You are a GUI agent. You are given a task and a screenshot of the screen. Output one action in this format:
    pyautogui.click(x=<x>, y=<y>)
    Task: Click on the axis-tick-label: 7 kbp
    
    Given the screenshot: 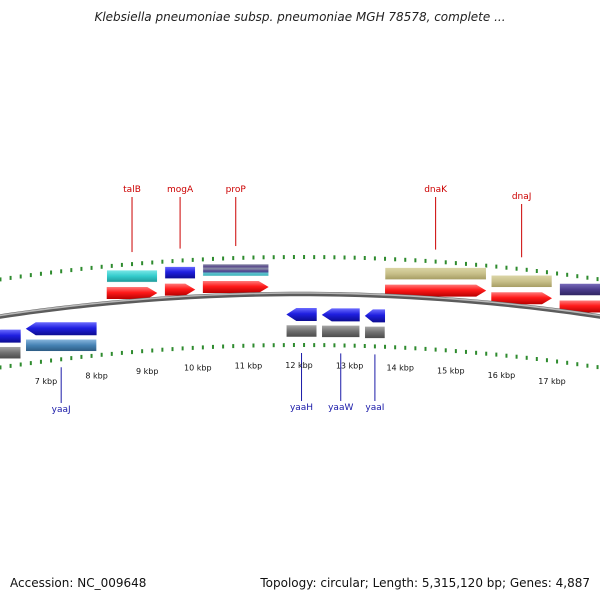 What is the action you would take?
    pyautogui.click(x=46, y=381)
    